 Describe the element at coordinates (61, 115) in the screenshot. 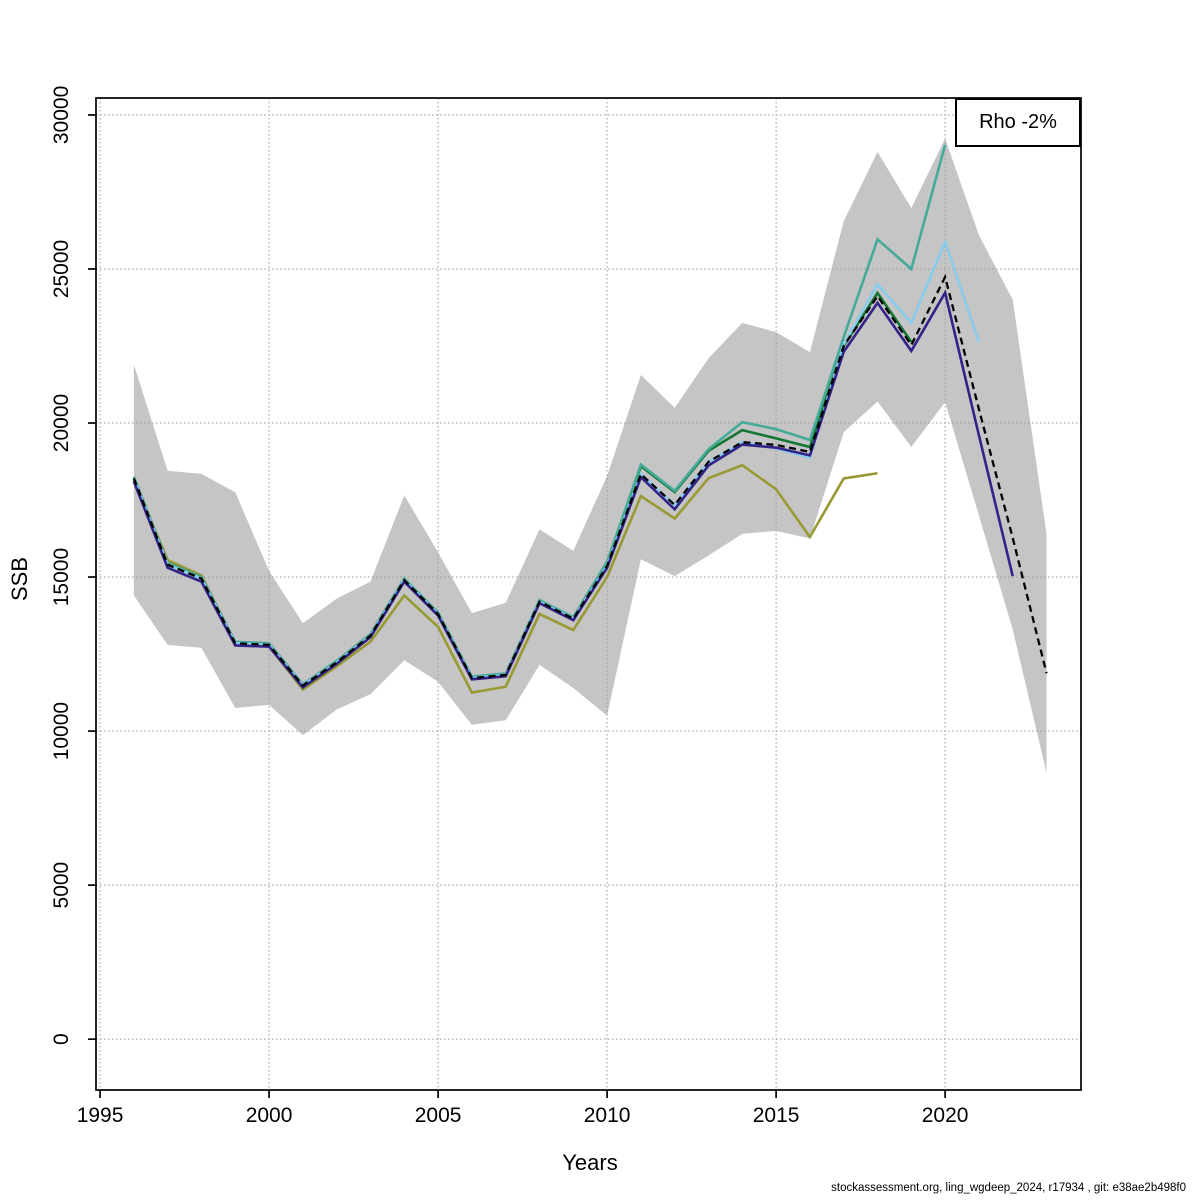

I see `y-tick-label-30000: 30000` at that location.